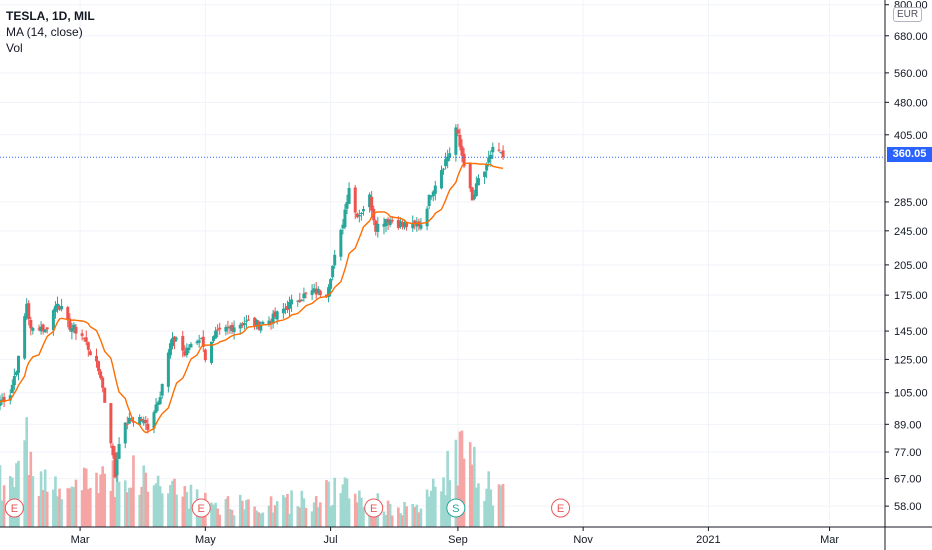 This screenshot has width=932, height=550. I want to click on currency-badge: EUR, so click(908, 14).